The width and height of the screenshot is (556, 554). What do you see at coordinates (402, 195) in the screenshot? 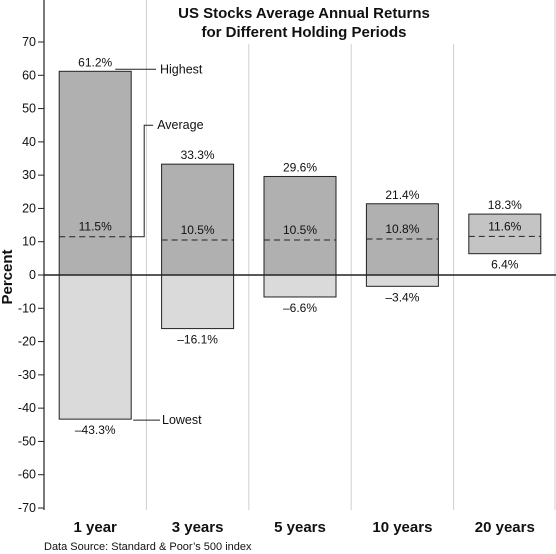
I see `label-highest: 21.4%` at bounding box center [402, 195].